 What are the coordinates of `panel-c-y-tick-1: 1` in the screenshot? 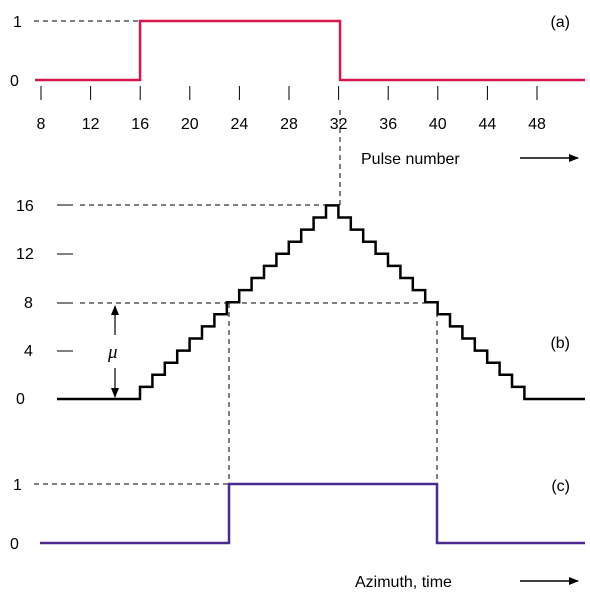 It's located at (17, 485).